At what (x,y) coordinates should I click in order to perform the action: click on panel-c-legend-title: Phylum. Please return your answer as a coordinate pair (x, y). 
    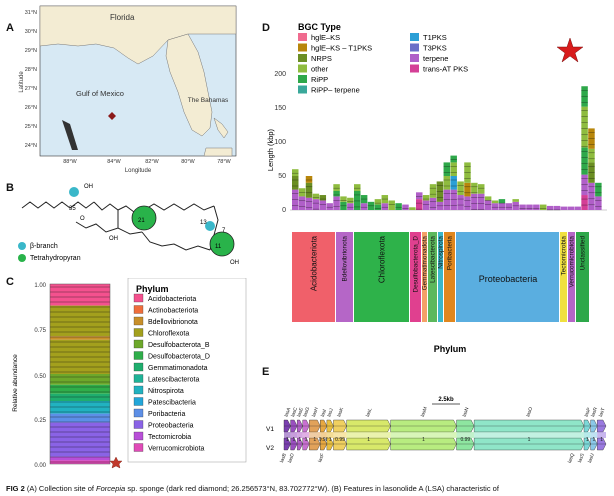
    Looking at the image, I should click on (152, 289).